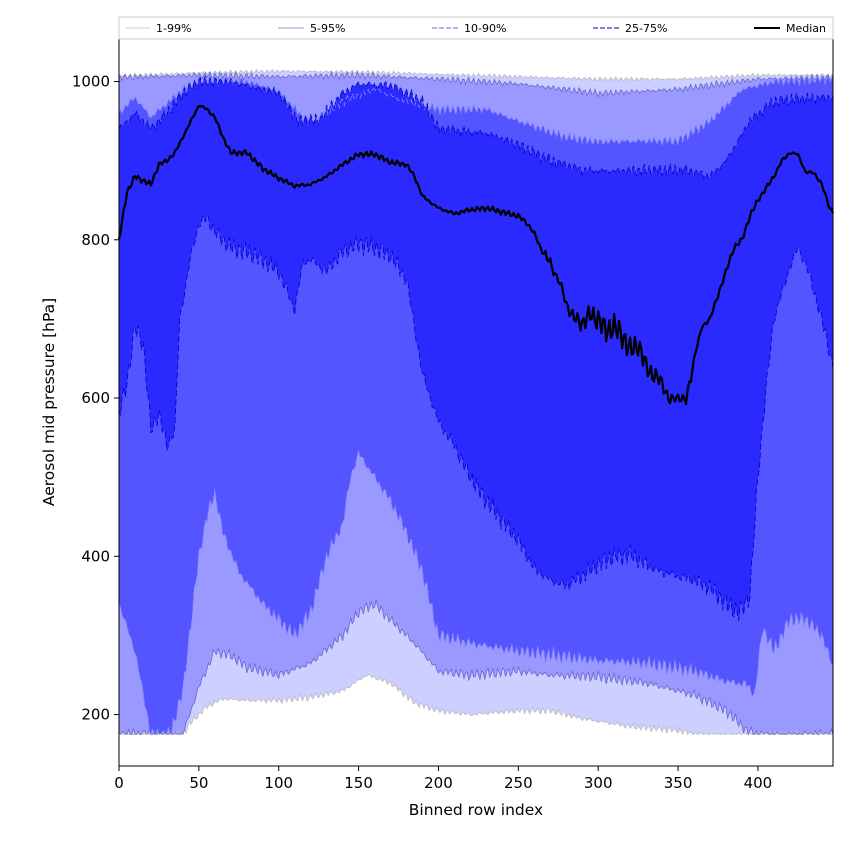  What do you see at coordinates (476, 84) in the screenshot?
I see `band-5-95-upper-line` at bounding box center [476, 84].